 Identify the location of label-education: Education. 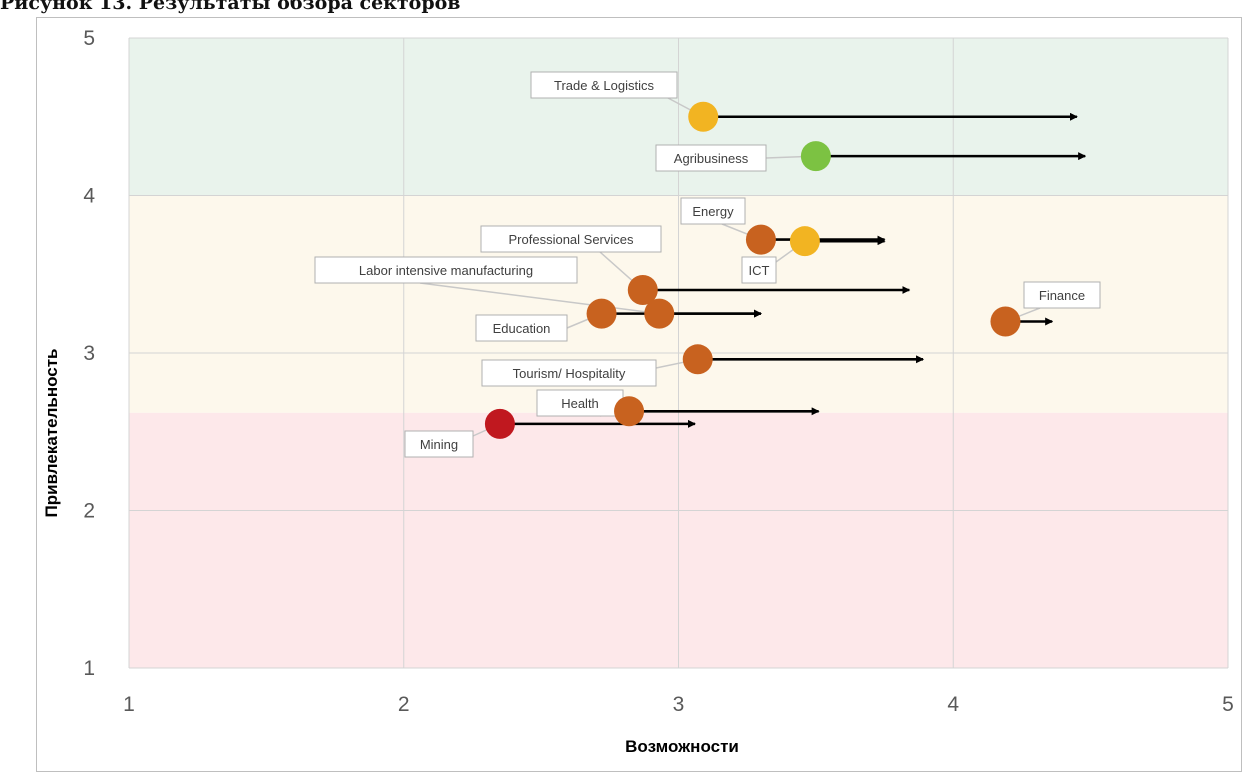
(522, 328).